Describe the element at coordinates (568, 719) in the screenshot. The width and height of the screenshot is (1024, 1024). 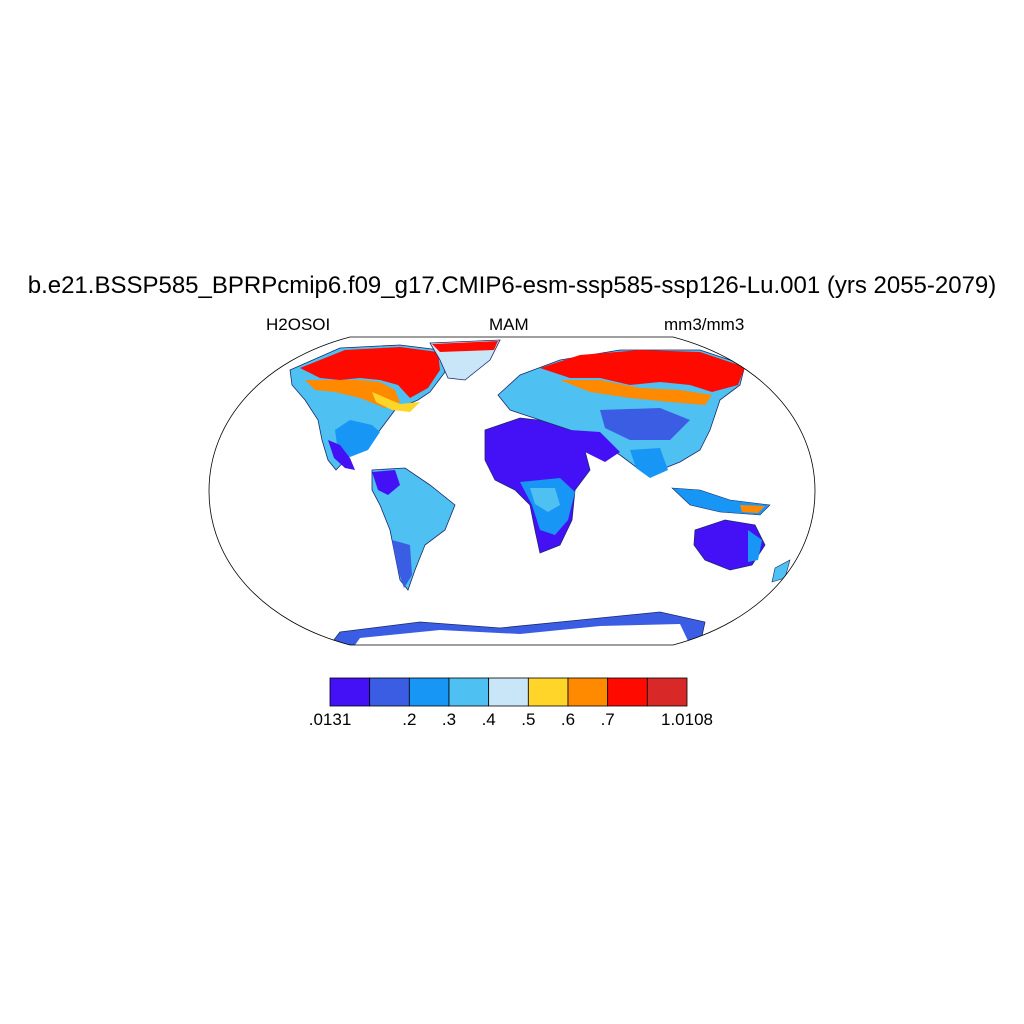
I see `colorbar-tick-label: .6` at that location.